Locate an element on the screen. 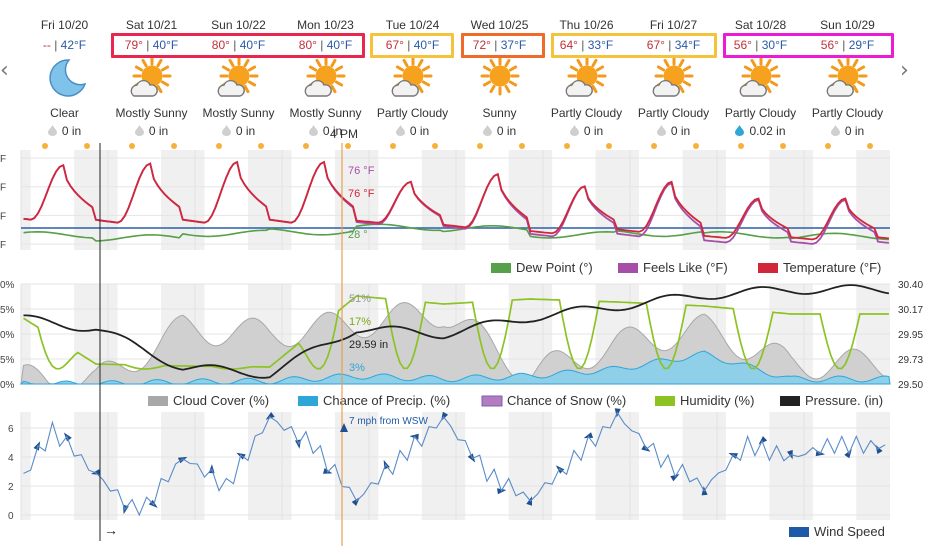 Image resolution: width=943 pixels, height=556 pixels. day-column-9: Sun 10/29 56° | 29°F Partly Cloudy 0 in is located at coordinates (847, 82).